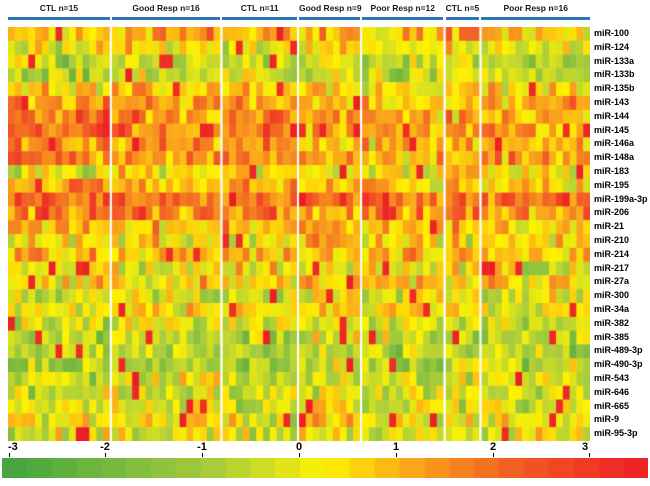 The width and height of the screenshot is (650, 486). What do you see at coordinates (259, 8) in the screenshot?
I see `group-label: CTL n=11` at bounding box center [259, 8].